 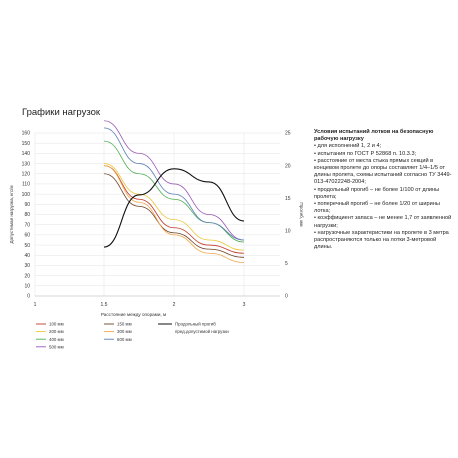 What do you see at coordinates (26, 195) in the screenshot?
I see `y-tick-label: 100` at bounding box center [26, 195].